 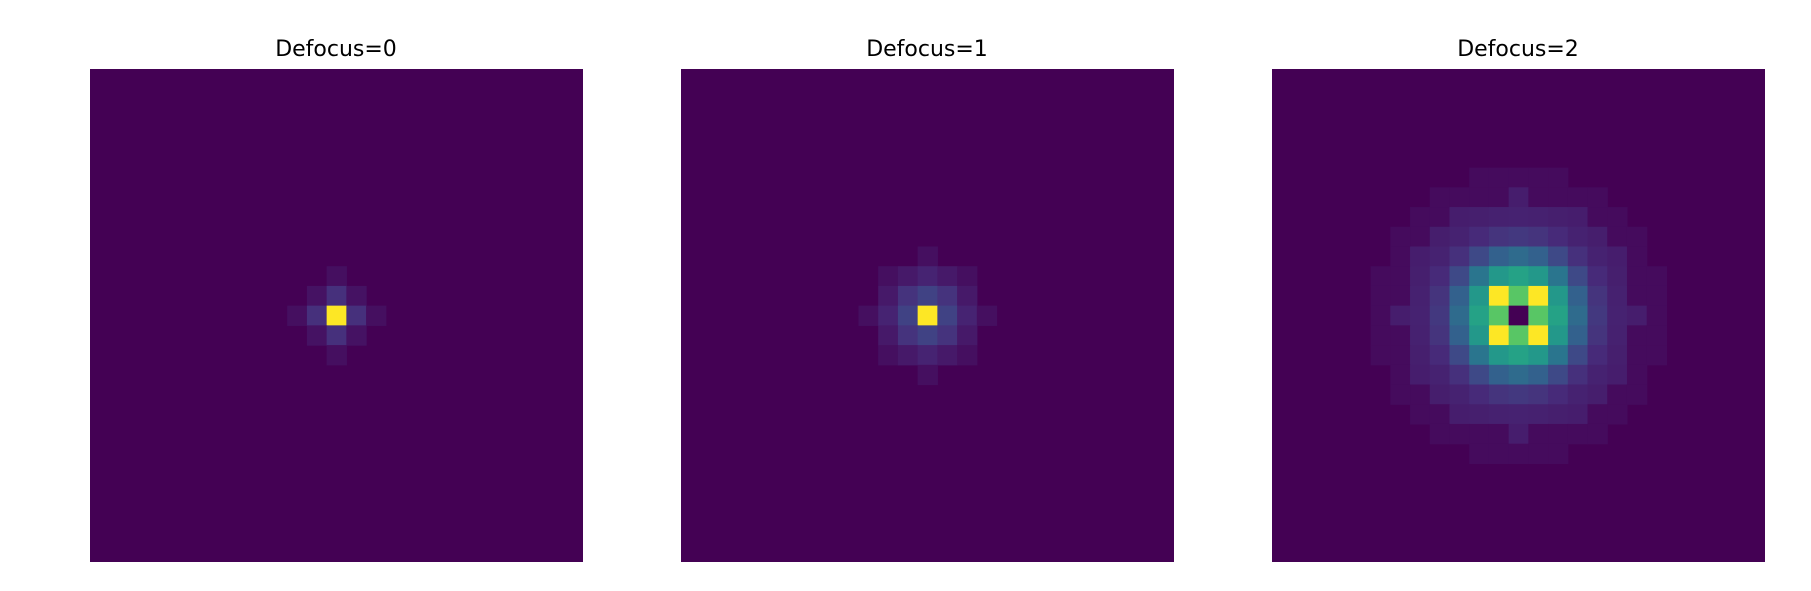 I want to click on panel-title: Defocus=0, so click(x=336, y=49).